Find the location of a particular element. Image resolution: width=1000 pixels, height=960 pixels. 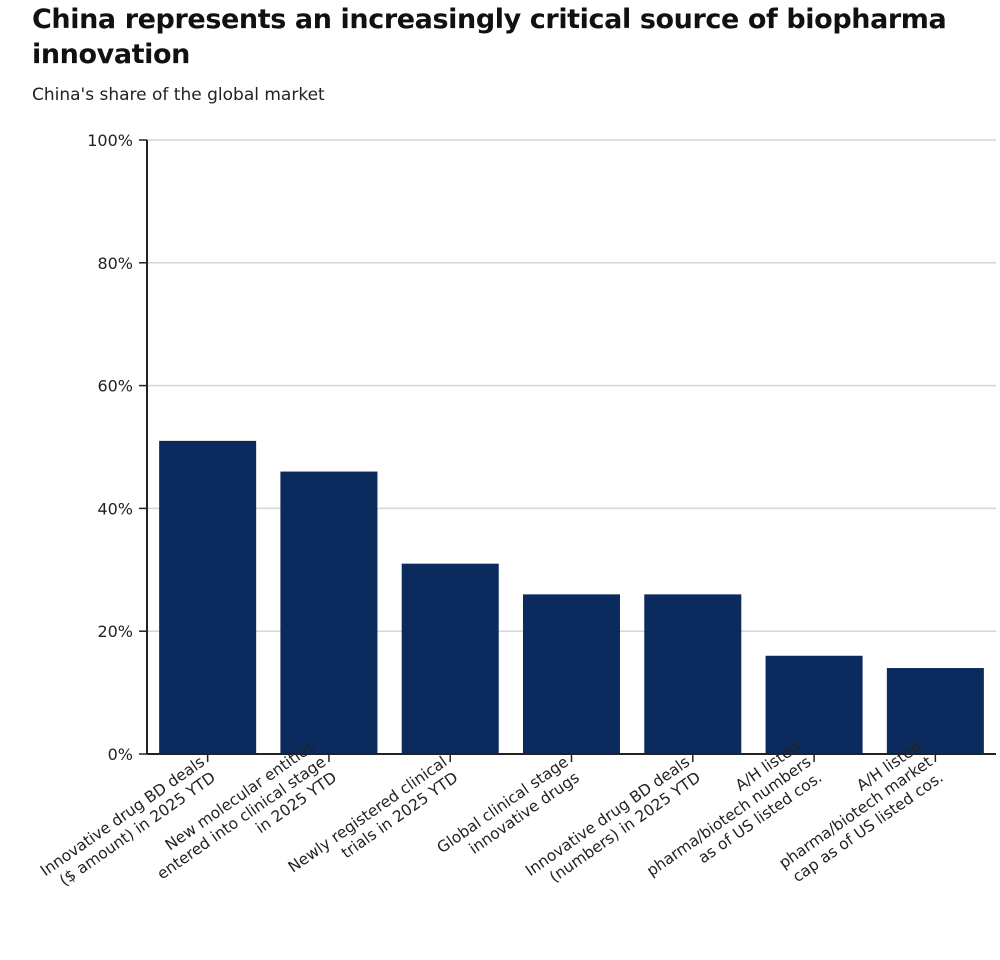

y-tick-label: 20% is located at coordinates (115, 631).